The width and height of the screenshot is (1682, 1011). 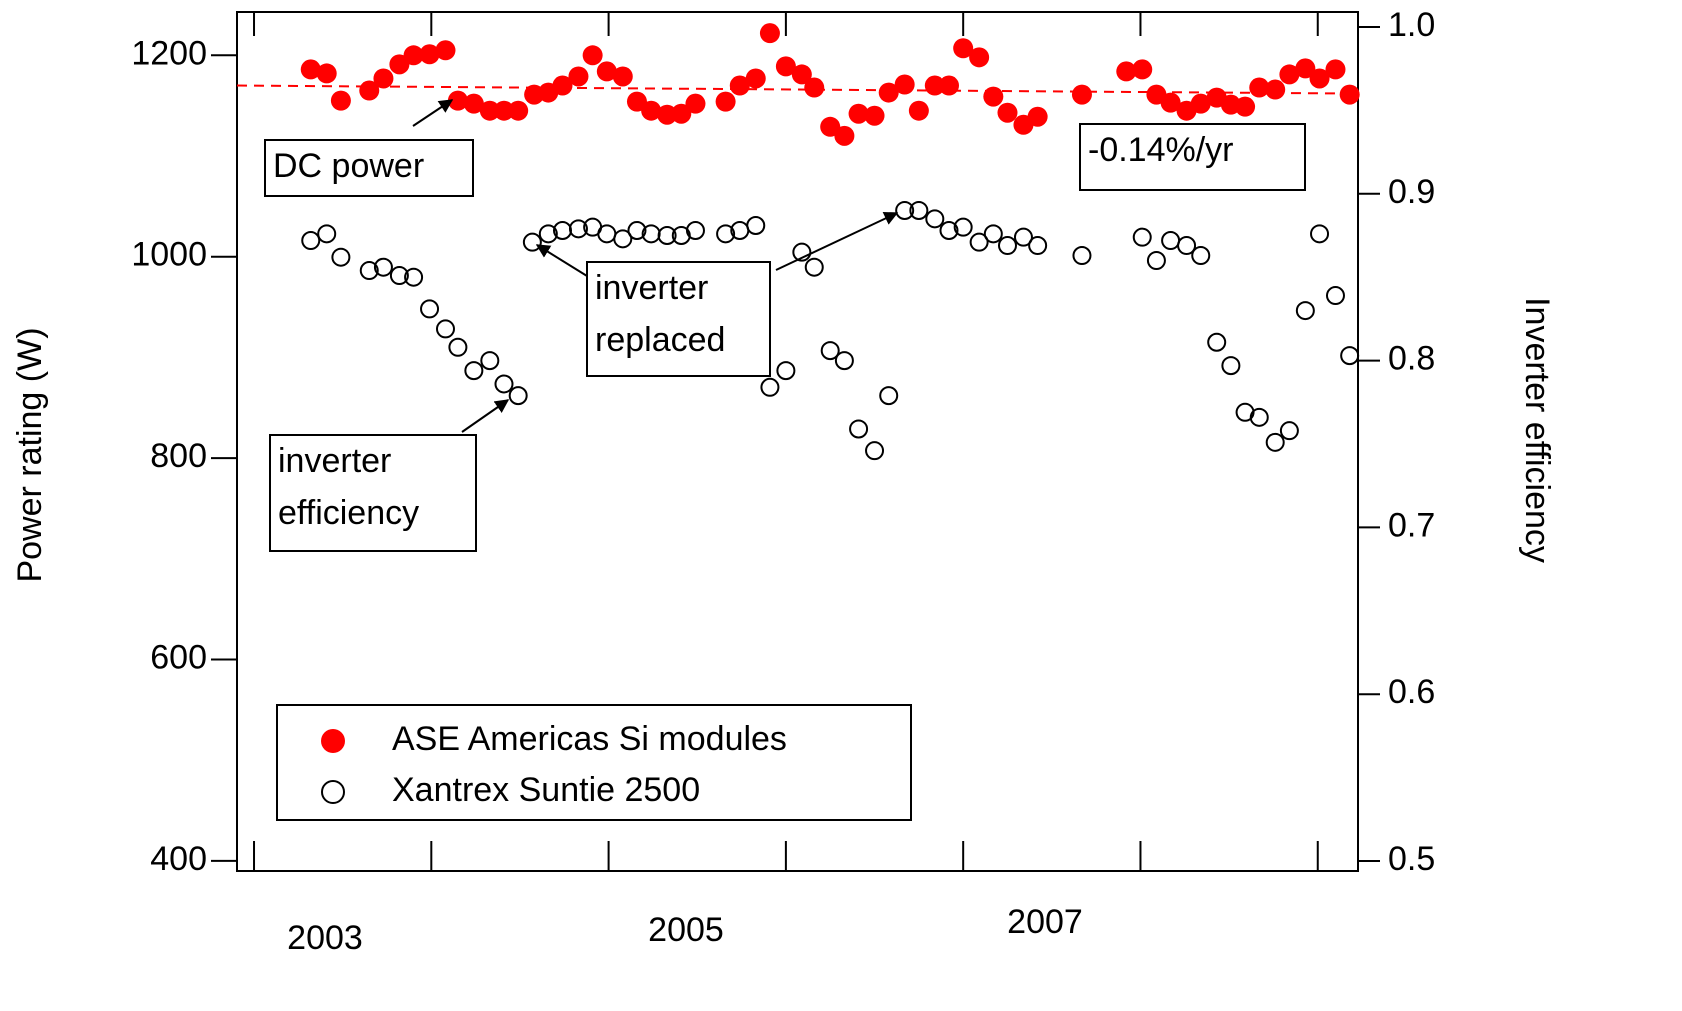 I want to click on legend-marker, so click(x=333, y=792).